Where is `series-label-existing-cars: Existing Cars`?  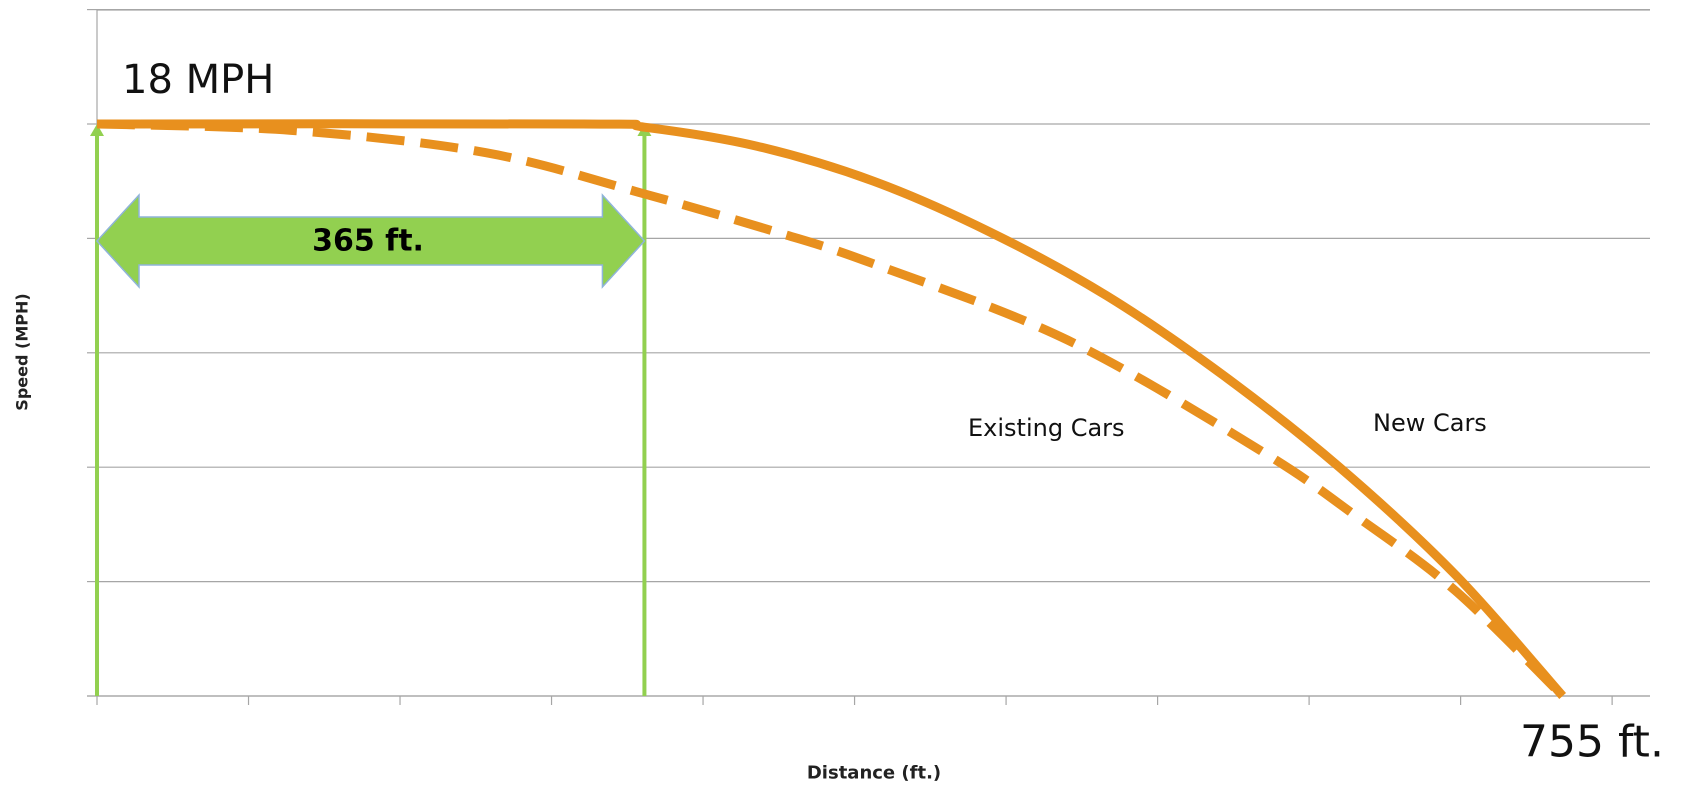 series-label-existing-cars: Existing Cars is located at coordinates (1046, 428).